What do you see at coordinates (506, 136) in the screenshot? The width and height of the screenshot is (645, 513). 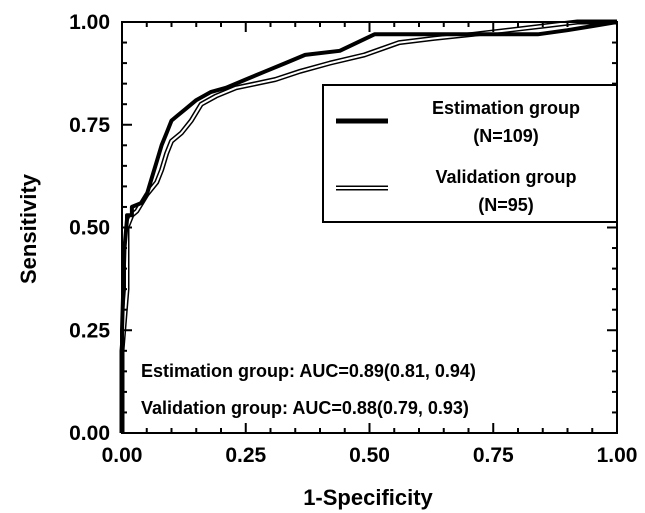 I see `legend-label-estimation-n: (N=109)` at bounding box center [506, 136].